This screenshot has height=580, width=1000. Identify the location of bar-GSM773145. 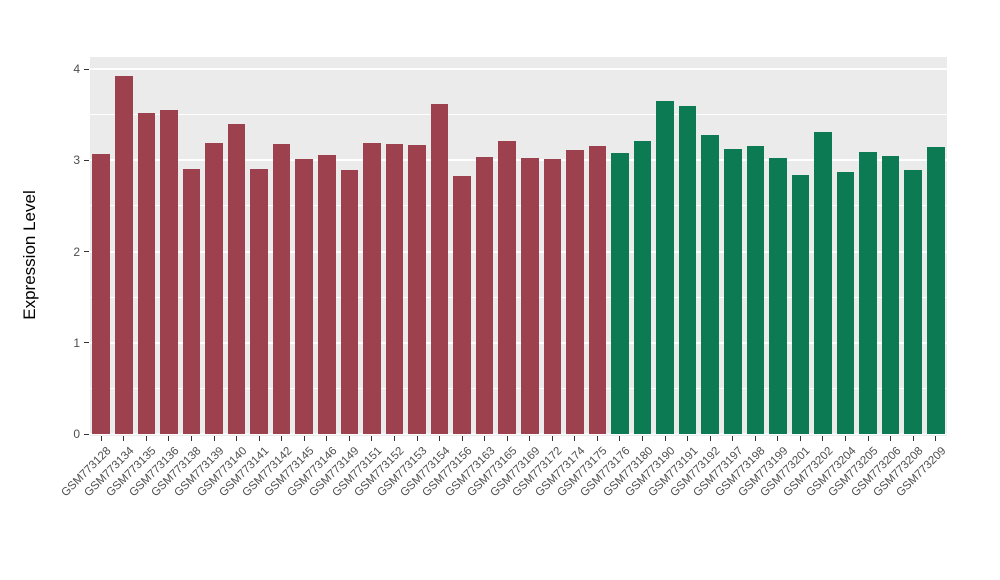
(304, 296).